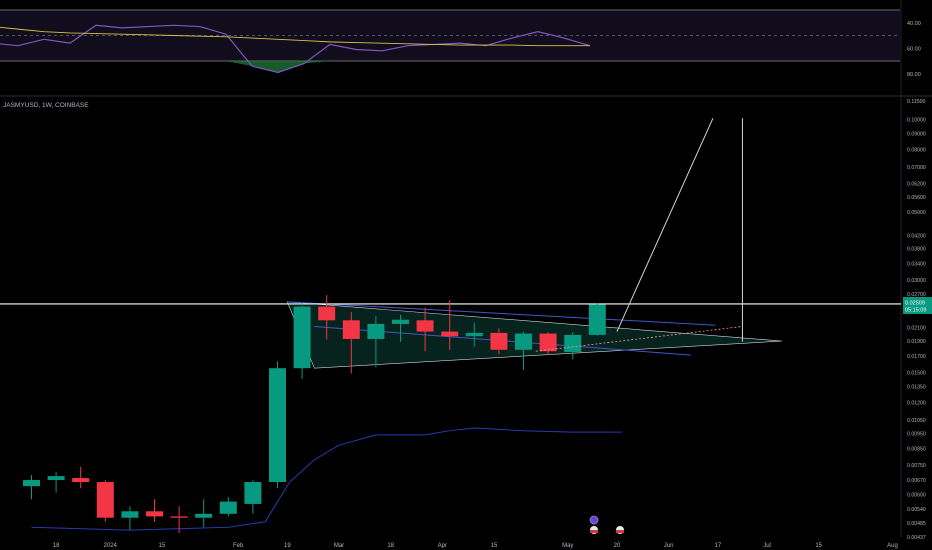 The width and height of the screenshot is (932, 550). What do you see at coordinates (916, 388) in the screenshot?
I see `price-tick-label: 0.01350` at bounding box center [916, 388].